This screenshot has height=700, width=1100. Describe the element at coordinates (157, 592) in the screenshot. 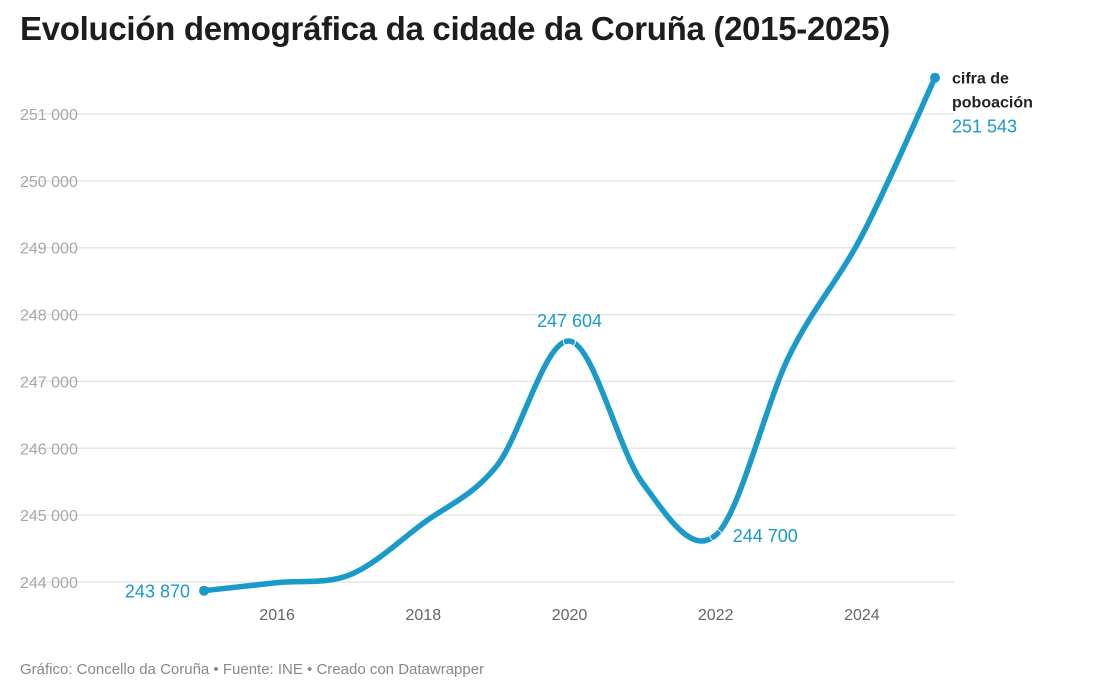

I see `value-label-2015: 243 870` at that location.